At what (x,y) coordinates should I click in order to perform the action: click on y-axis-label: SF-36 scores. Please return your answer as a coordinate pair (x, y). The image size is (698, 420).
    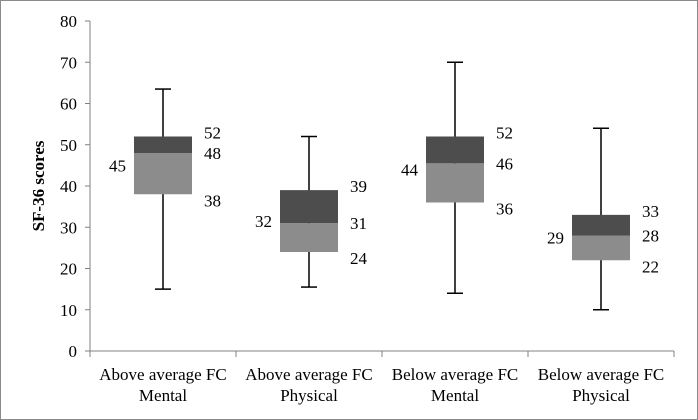
    Looking at the image, I should click on (38, 185).